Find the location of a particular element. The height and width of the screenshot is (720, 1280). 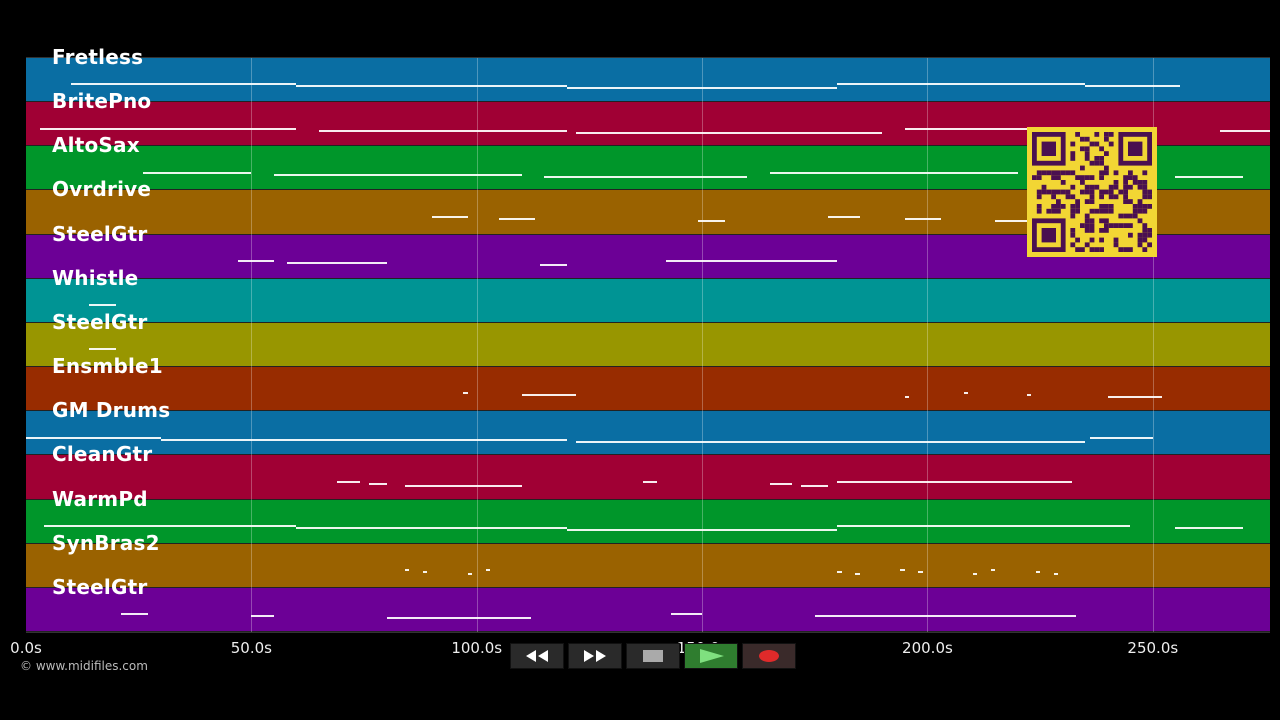

playback-controls is located at coordinates (653, 656).